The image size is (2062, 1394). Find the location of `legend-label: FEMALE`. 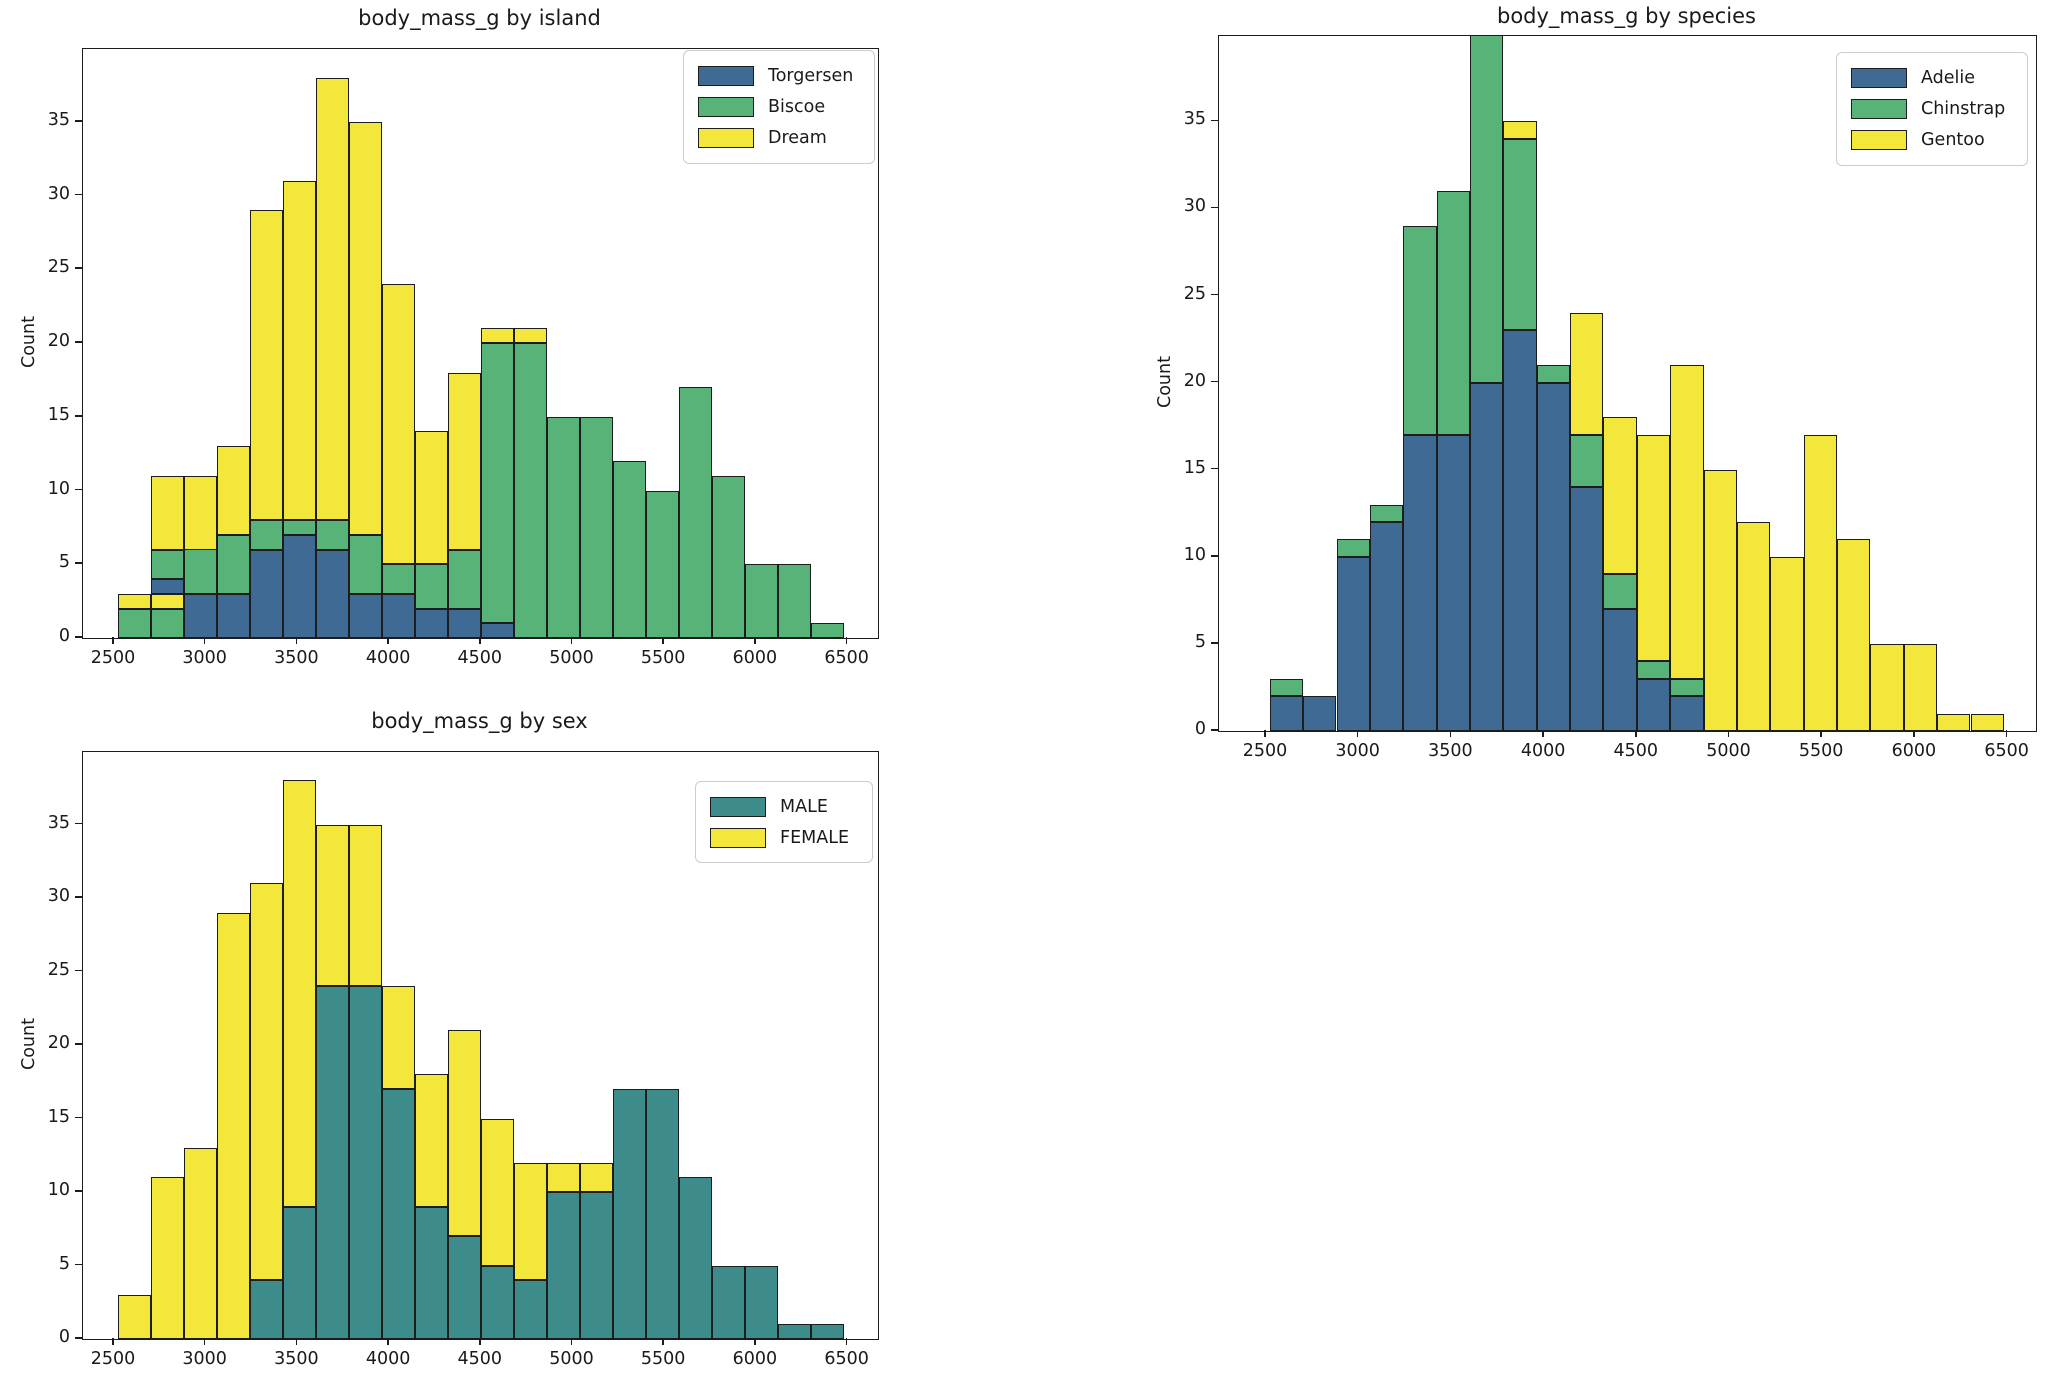

legend-label: FEMALE is located at coordinates (815, 837).